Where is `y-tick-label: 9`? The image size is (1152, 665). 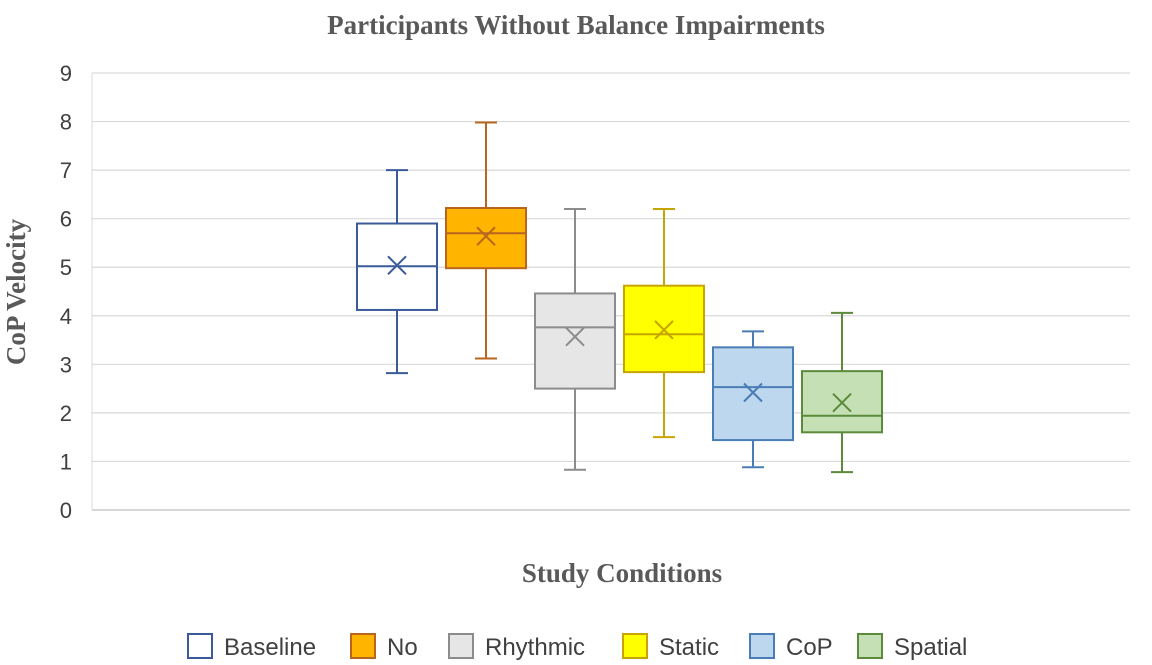
y-tick-label: 9 is located at coordinates (66, 73).